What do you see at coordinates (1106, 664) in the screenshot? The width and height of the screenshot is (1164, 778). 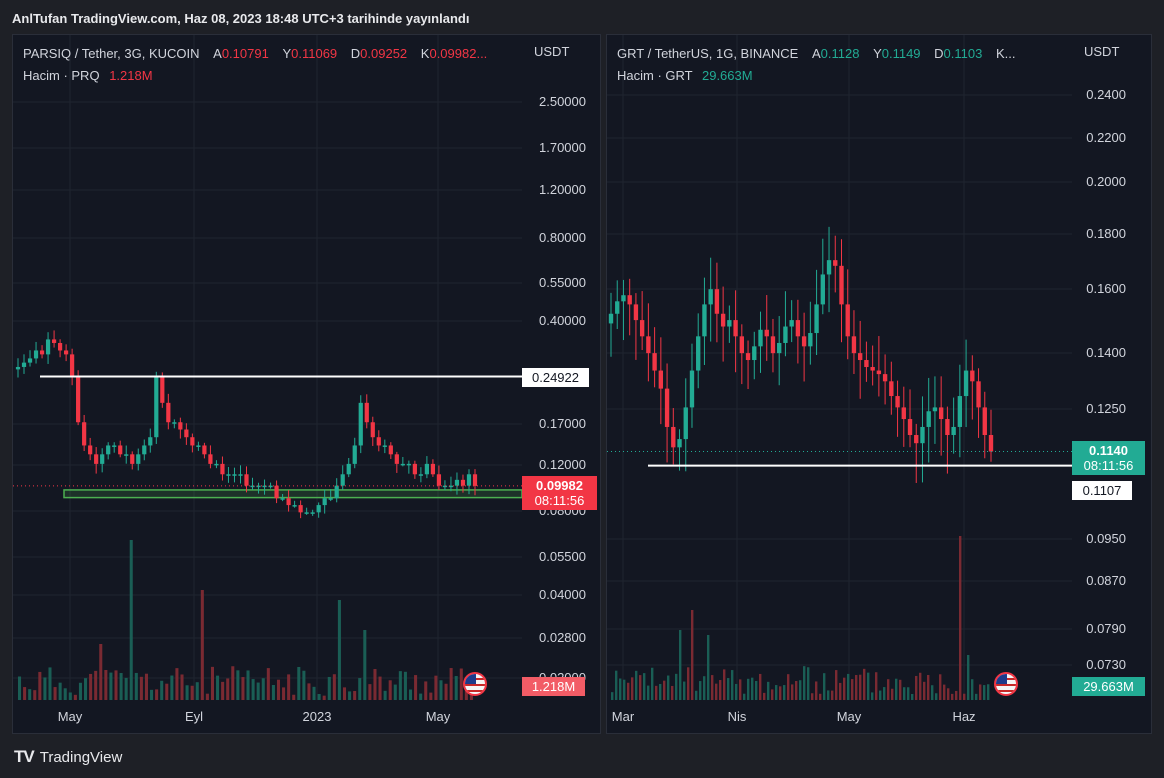 I see `price-tick: 0.0730` at bounding box center [1106, 664].